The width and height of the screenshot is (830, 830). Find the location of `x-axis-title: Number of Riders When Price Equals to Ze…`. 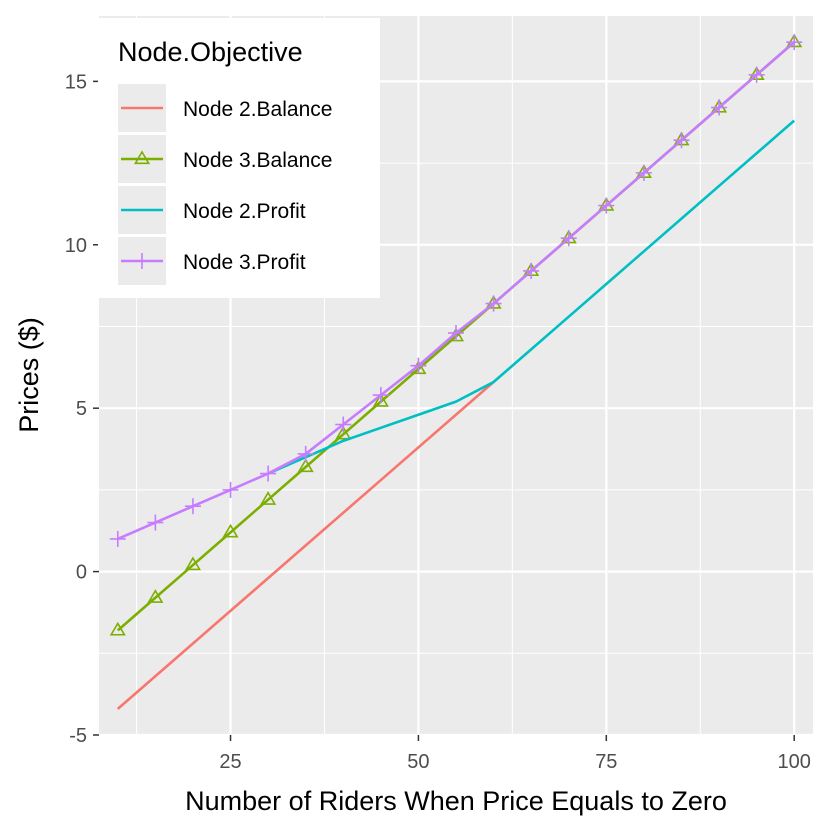

x-axis-title: Number of Riders When Price Equals to Ze… is located at coordinates (456, 801).